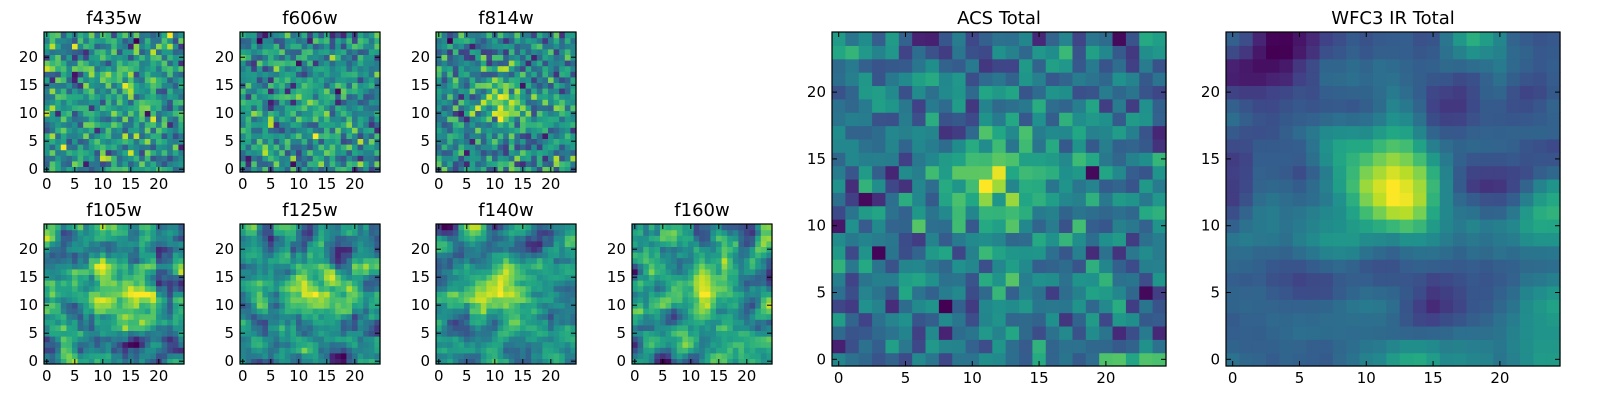 This screenshot has height=400, width=1600. Describe the element at coordinates (506, 294) in the screenshot. I see `axes-frame` at that location.